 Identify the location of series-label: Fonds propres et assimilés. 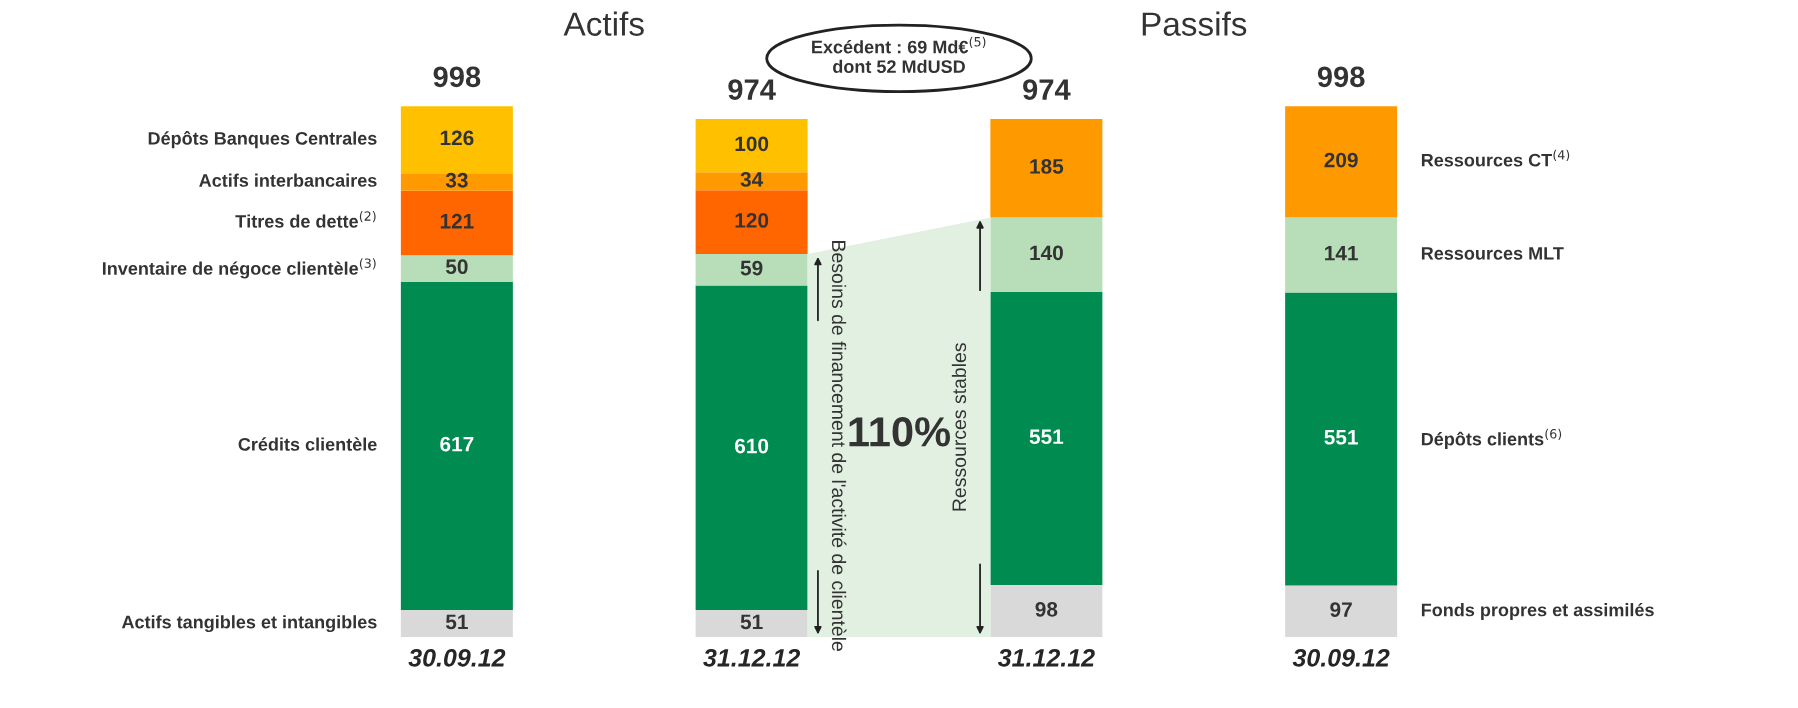
(1537, 611).